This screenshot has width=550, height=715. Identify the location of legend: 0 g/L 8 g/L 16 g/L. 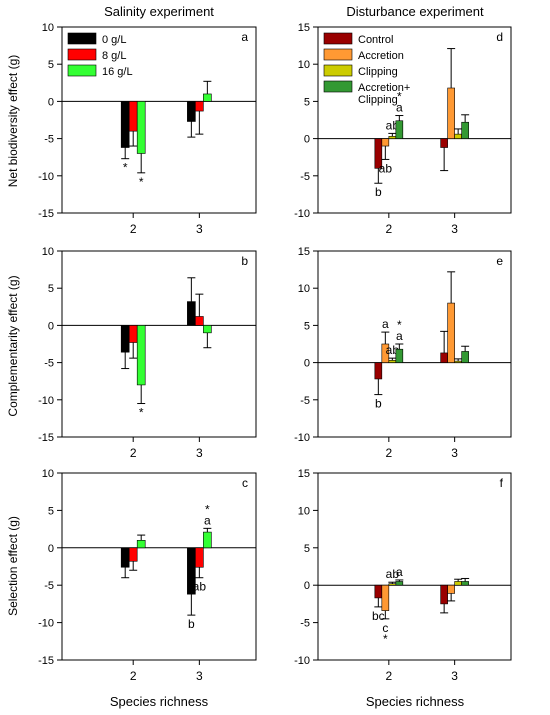
(100, 55).